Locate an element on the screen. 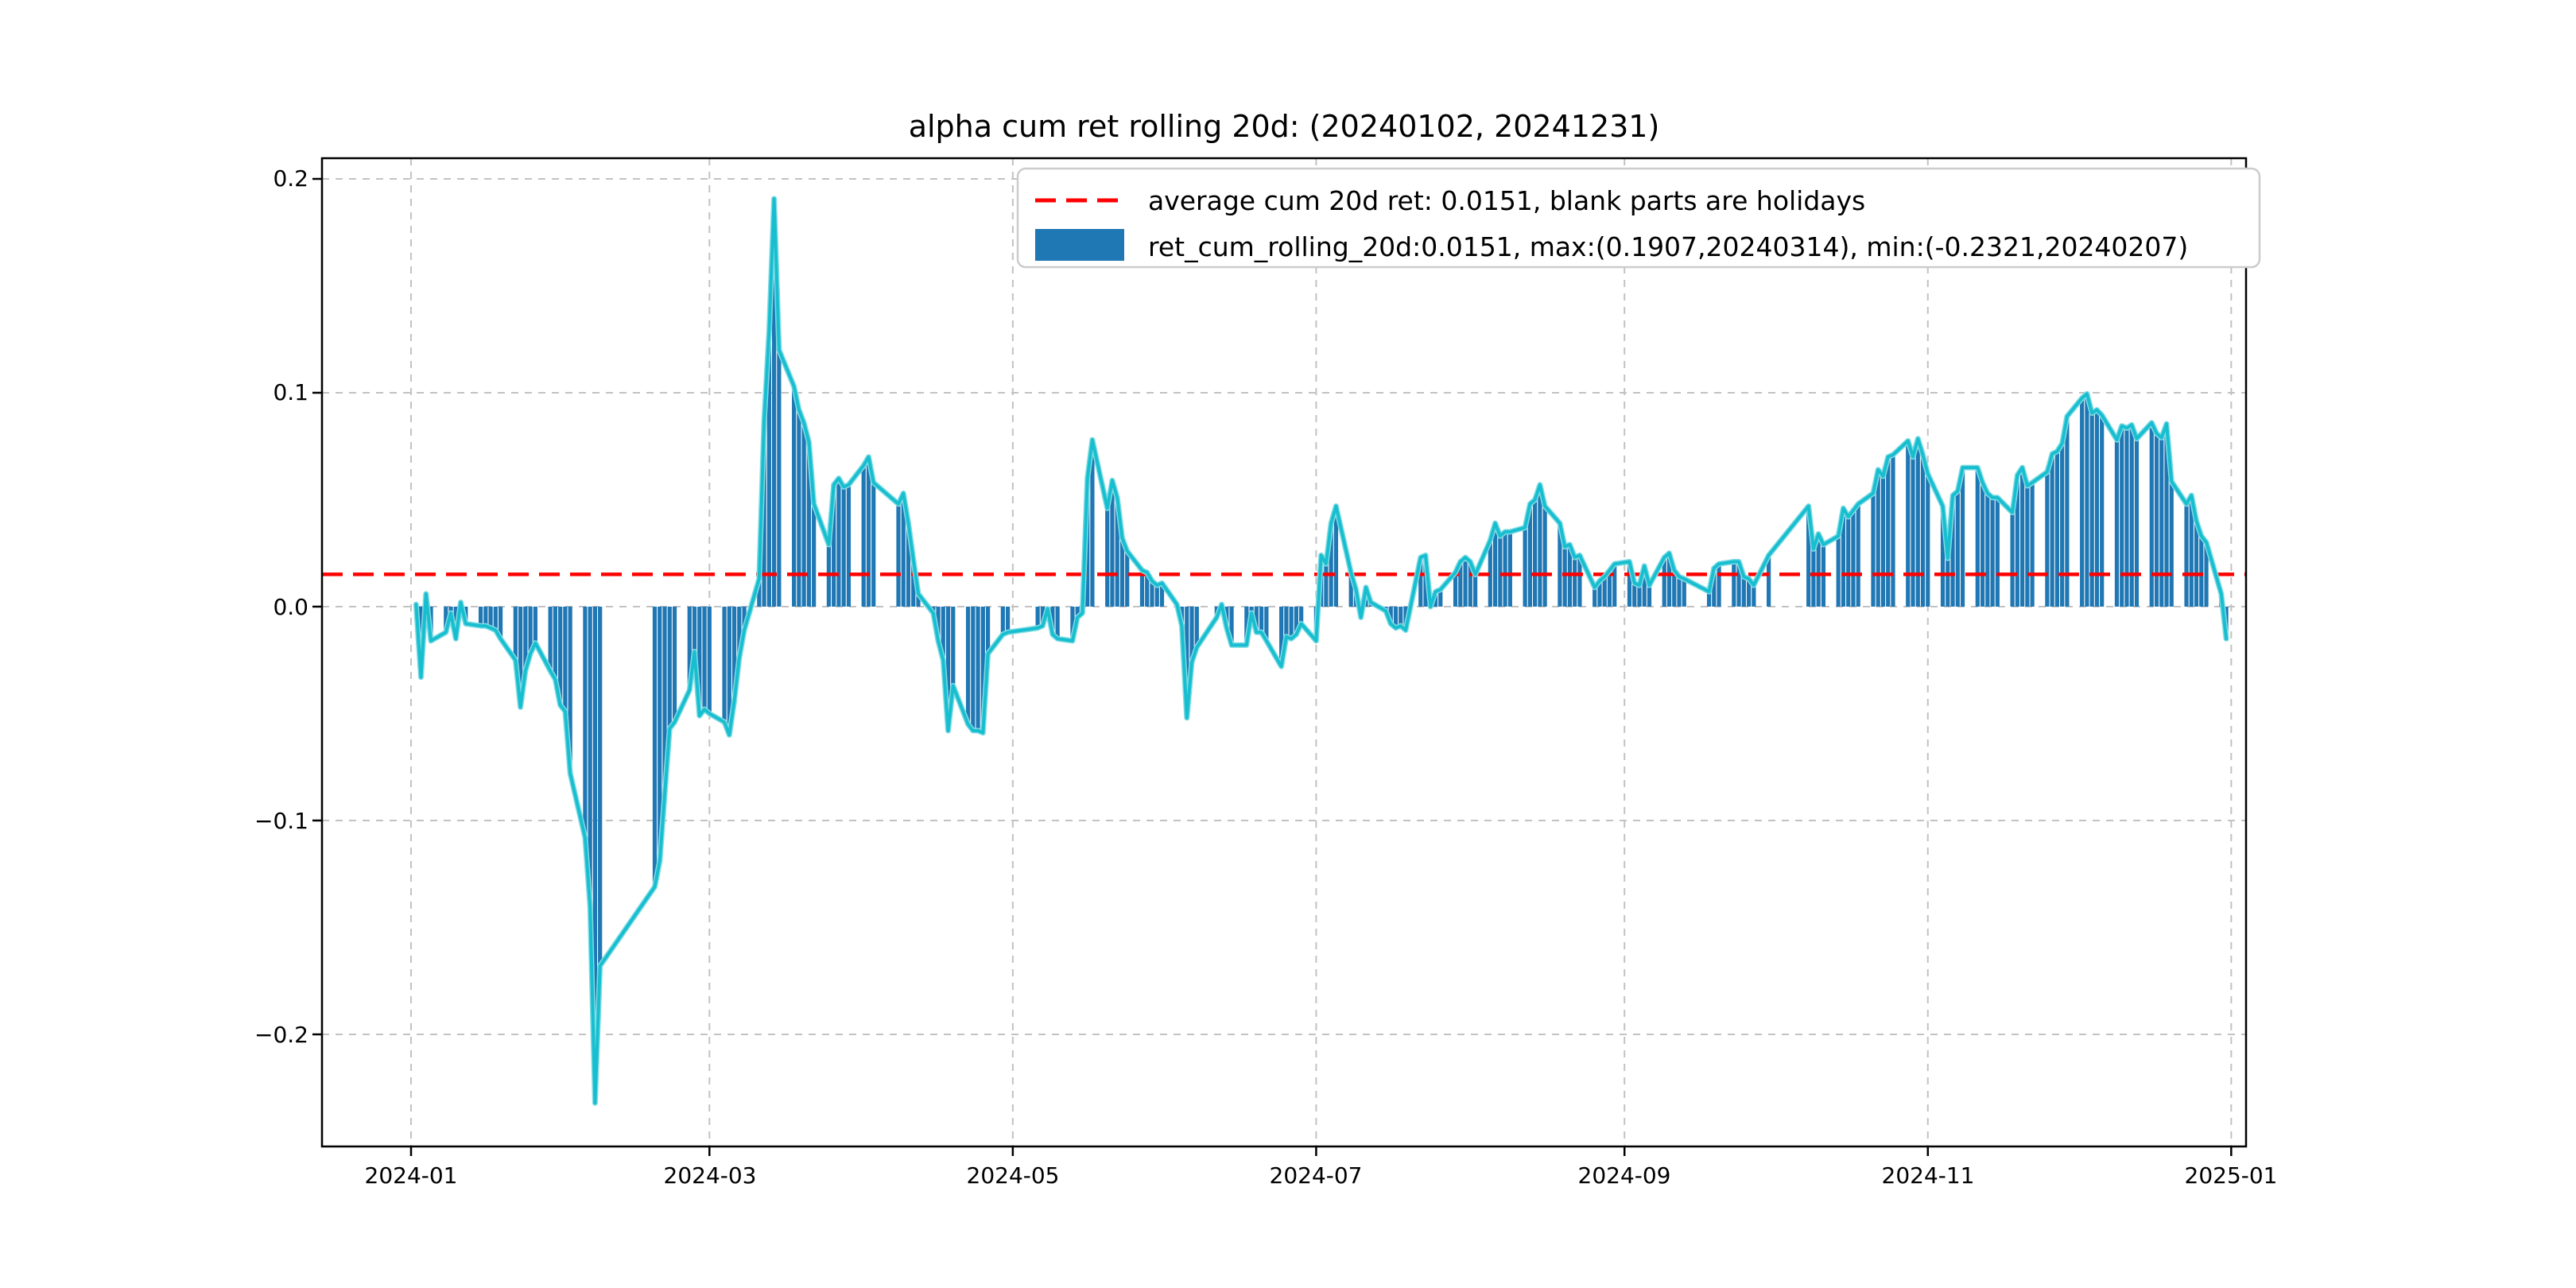 The image size is (2576, 1288). x-tick-label-2024-11: 2024-11 is located at coordinates (1928, 1175).